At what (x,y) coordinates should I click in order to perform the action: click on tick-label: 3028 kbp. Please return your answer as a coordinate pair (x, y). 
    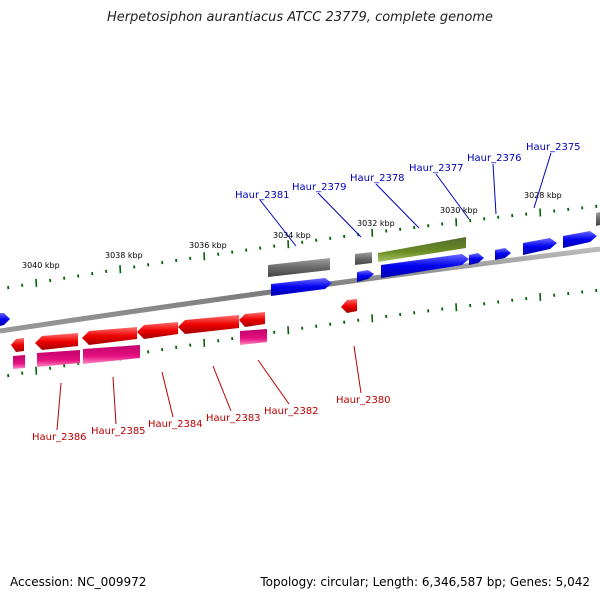
    Looking at the image, I should click on (543, 195).